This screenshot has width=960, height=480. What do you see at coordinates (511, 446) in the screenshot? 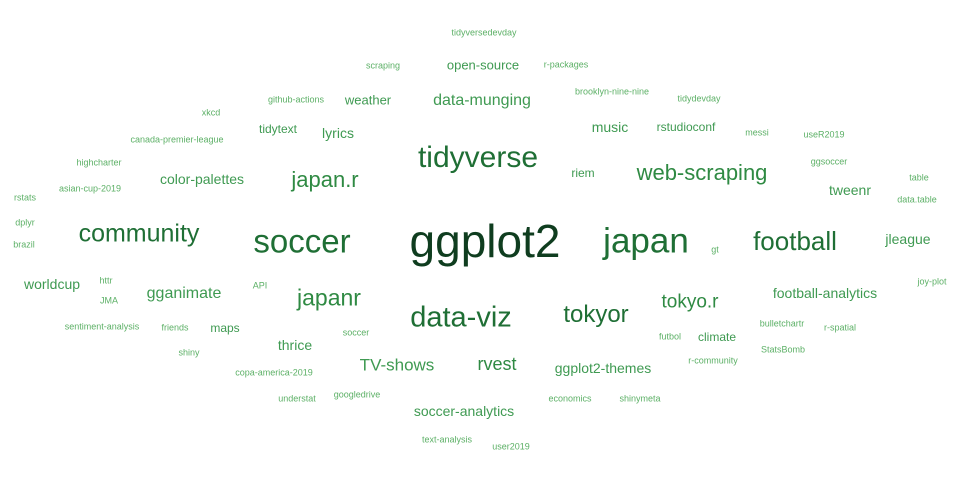
I see `word-user2019: user2019` at bounding box center [511, 446].